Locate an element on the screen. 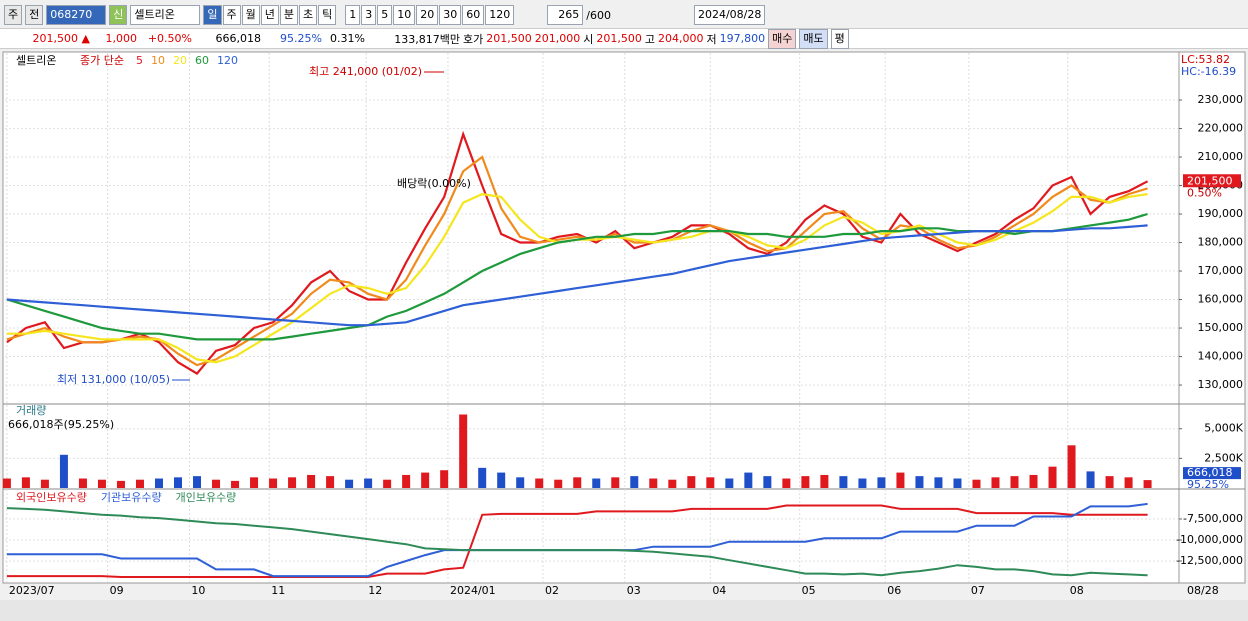 Image resolution: width=1248 pixels, height=621 pixels. axis-bg is located at coordinates (1212, 317).